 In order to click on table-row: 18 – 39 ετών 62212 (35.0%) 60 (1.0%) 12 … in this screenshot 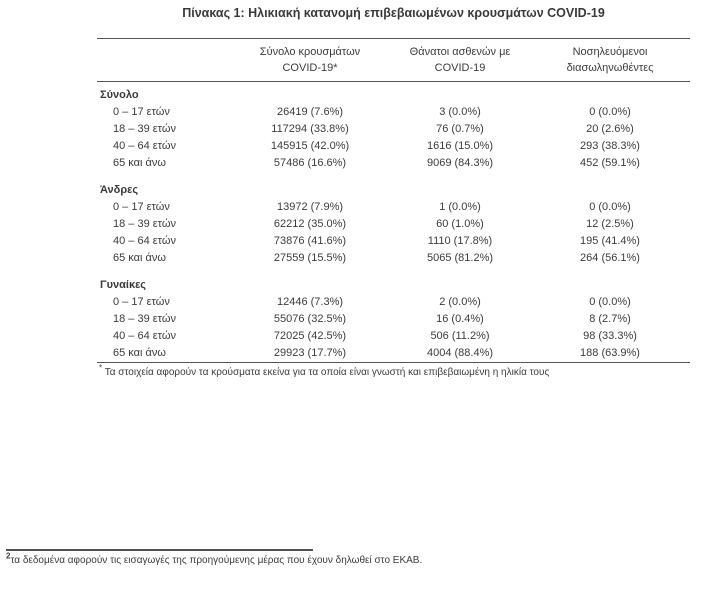, I will do `click(393, 224)`.